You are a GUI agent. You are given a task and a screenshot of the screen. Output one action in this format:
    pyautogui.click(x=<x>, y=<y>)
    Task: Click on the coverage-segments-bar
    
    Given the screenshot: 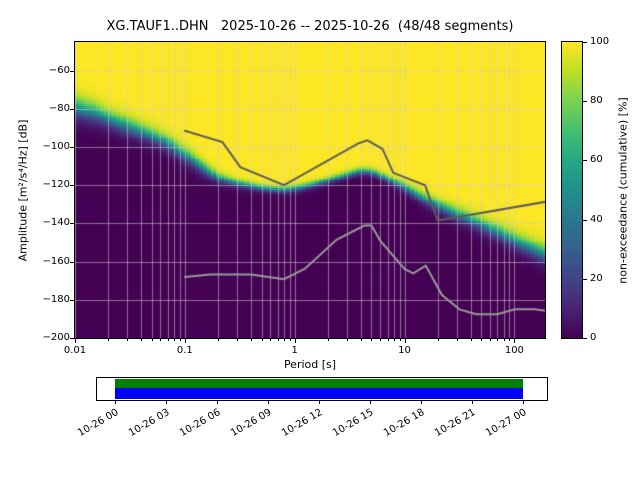 What is the action you would take?
    pyautogui.click(x=319, y=383)
    